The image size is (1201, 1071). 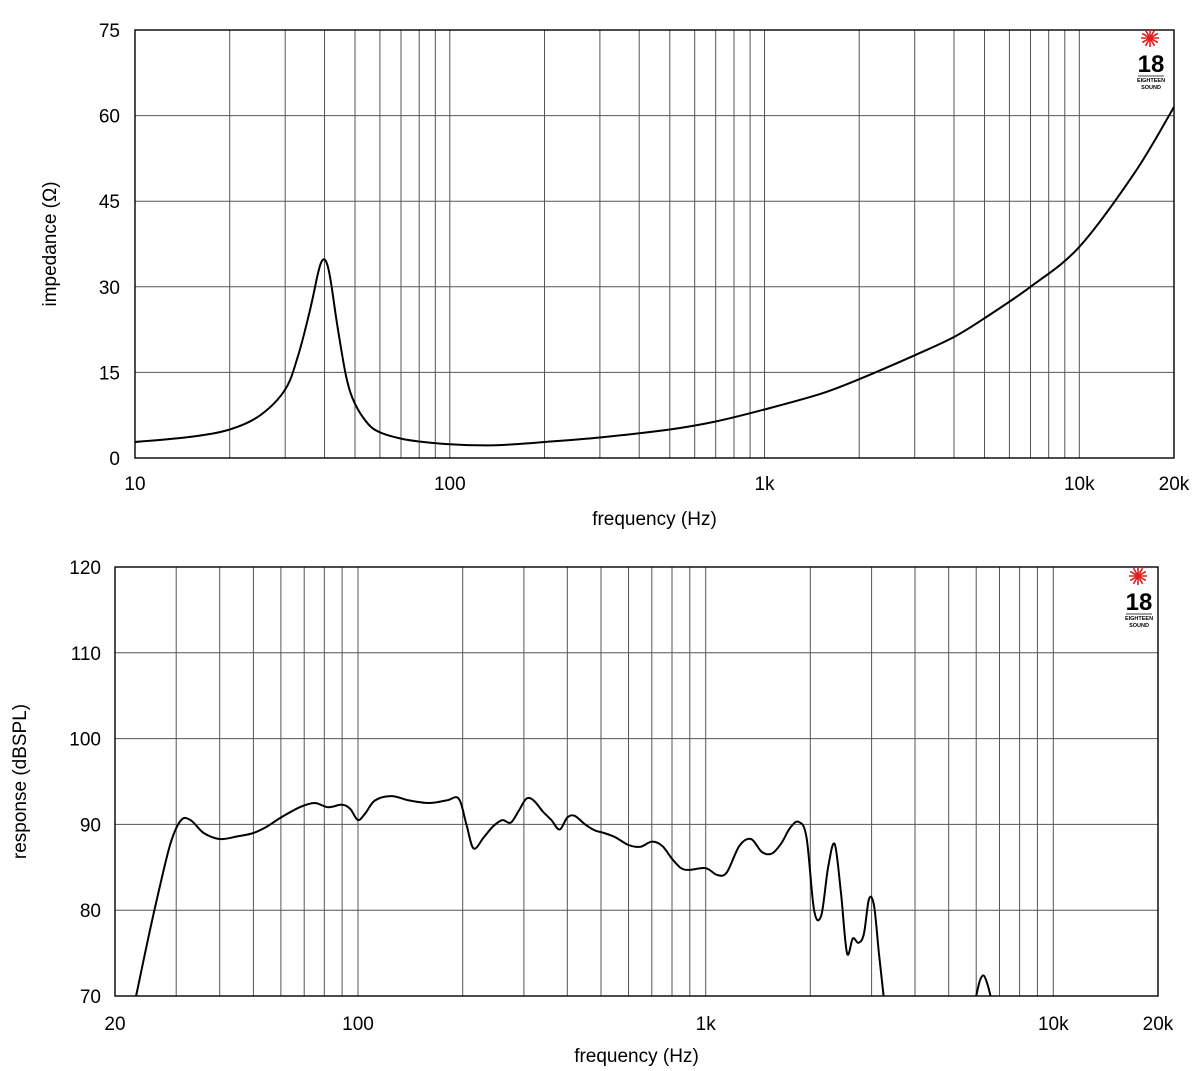 I want to click on y-tick-label: 60, so click(x=109, y=117).